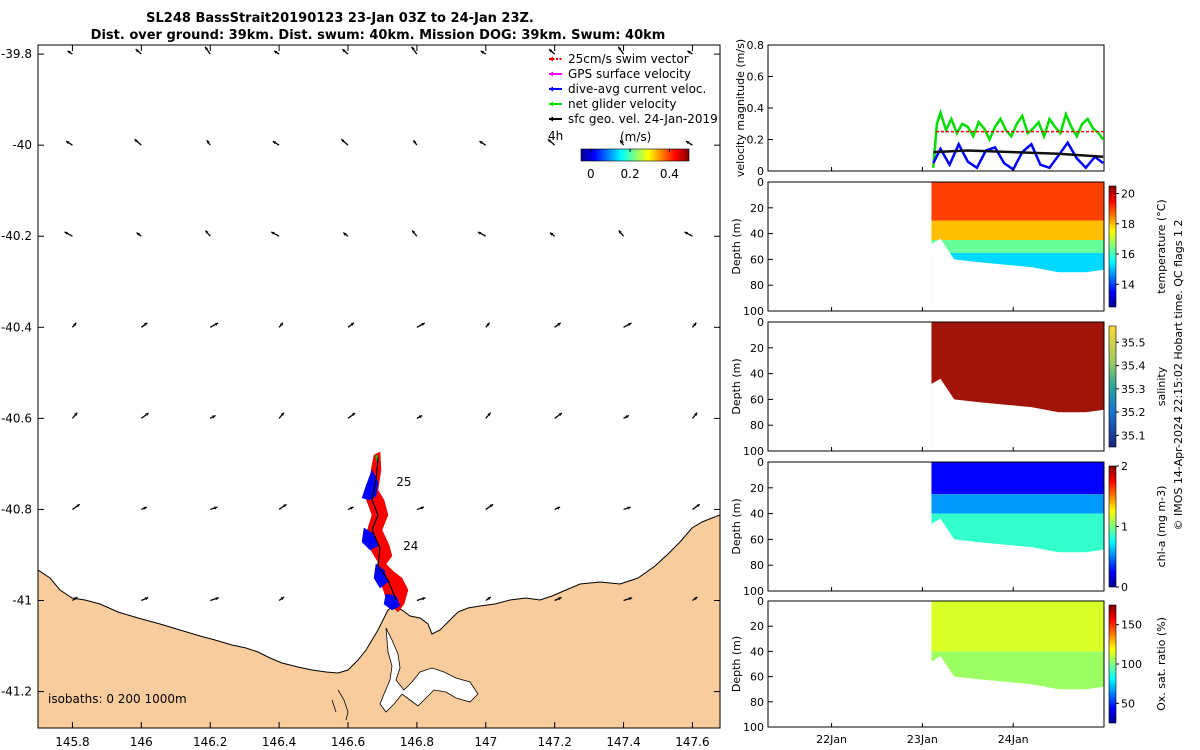  I want to click on y-tick-label: 0.4, so click(756, 108).